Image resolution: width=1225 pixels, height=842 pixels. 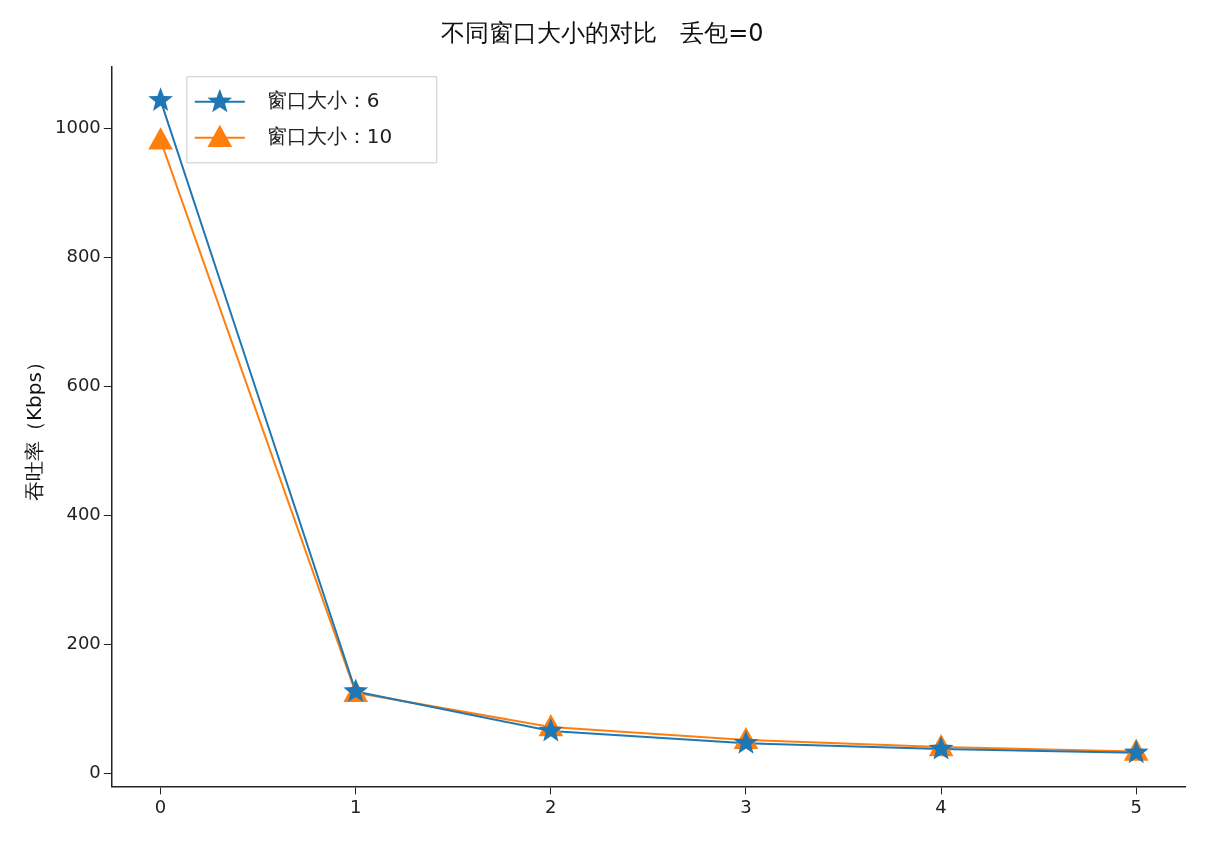 What do you see at coordinates (78, 126) in the screenshot?
I see `y-tick-label: 1000` at bounding box center [78, 126].